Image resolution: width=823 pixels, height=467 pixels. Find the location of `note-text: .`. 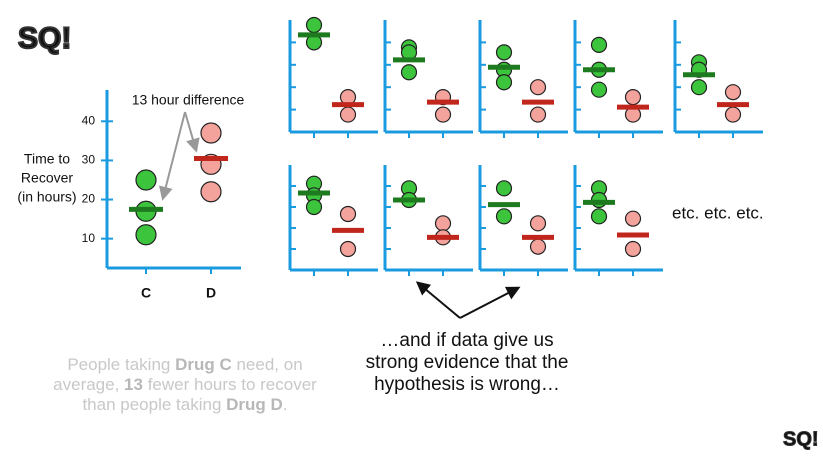

note-text: . is located at coordinates (285, 404).